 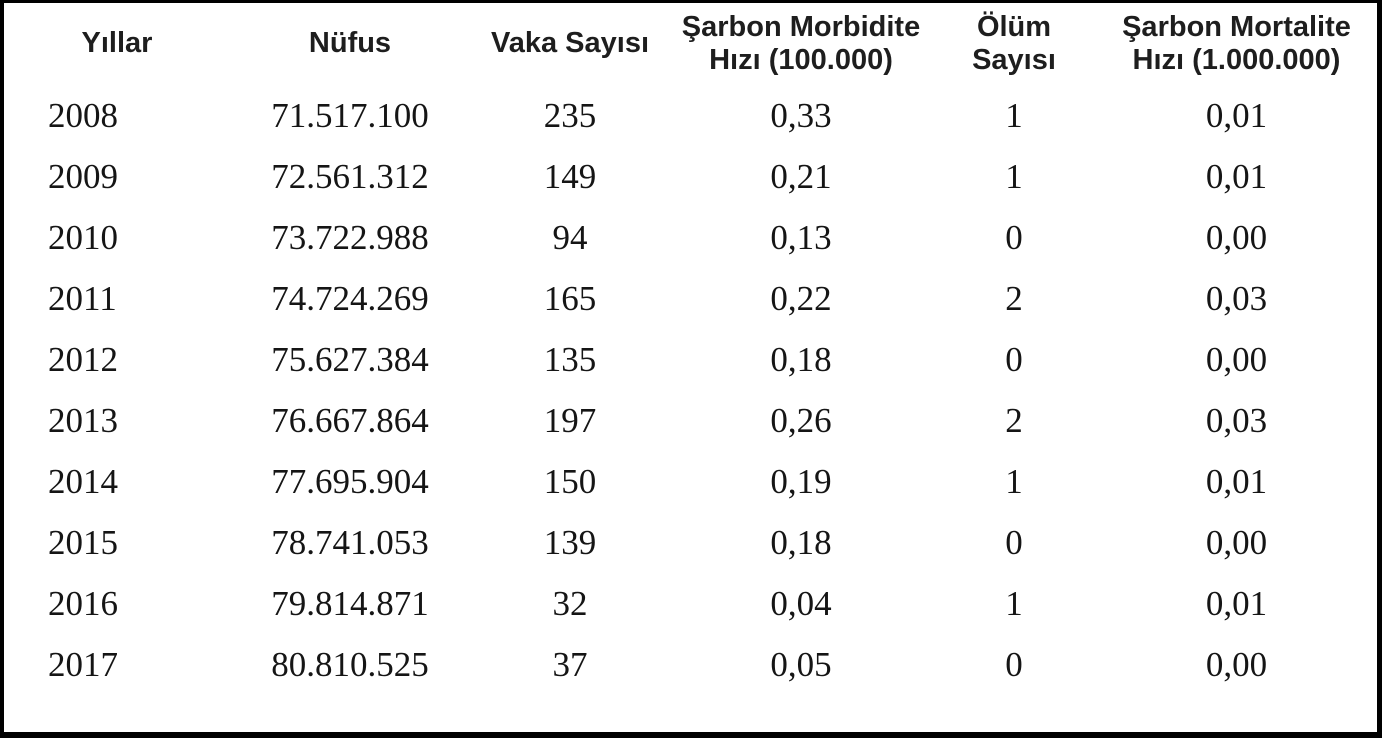 What do you see at coordinates (570, 481) in the screenshot?
I see `cell-cases: 150` at bounding box center [570, 481].